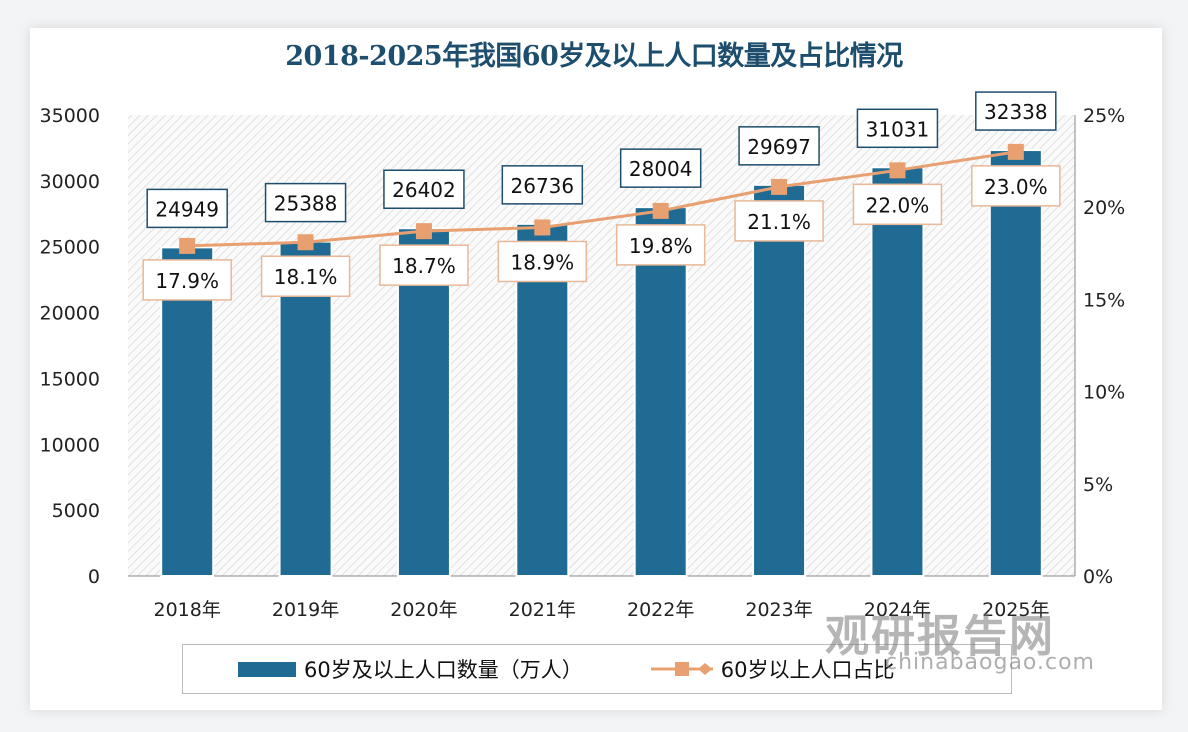 The width and height of the screenshot is (1188, 732). Describe the element at coordinates (94, 577) in the screenshot. I see `left-axis-tick: 0` at that location.